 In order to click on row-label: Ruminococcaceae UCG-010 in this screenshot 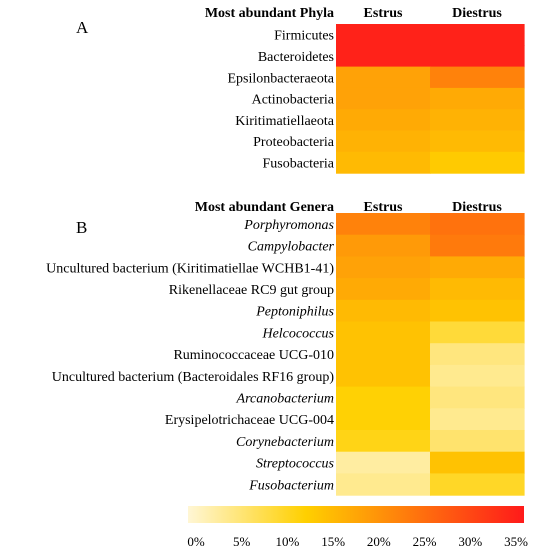, I will do `click(253, 355)`.